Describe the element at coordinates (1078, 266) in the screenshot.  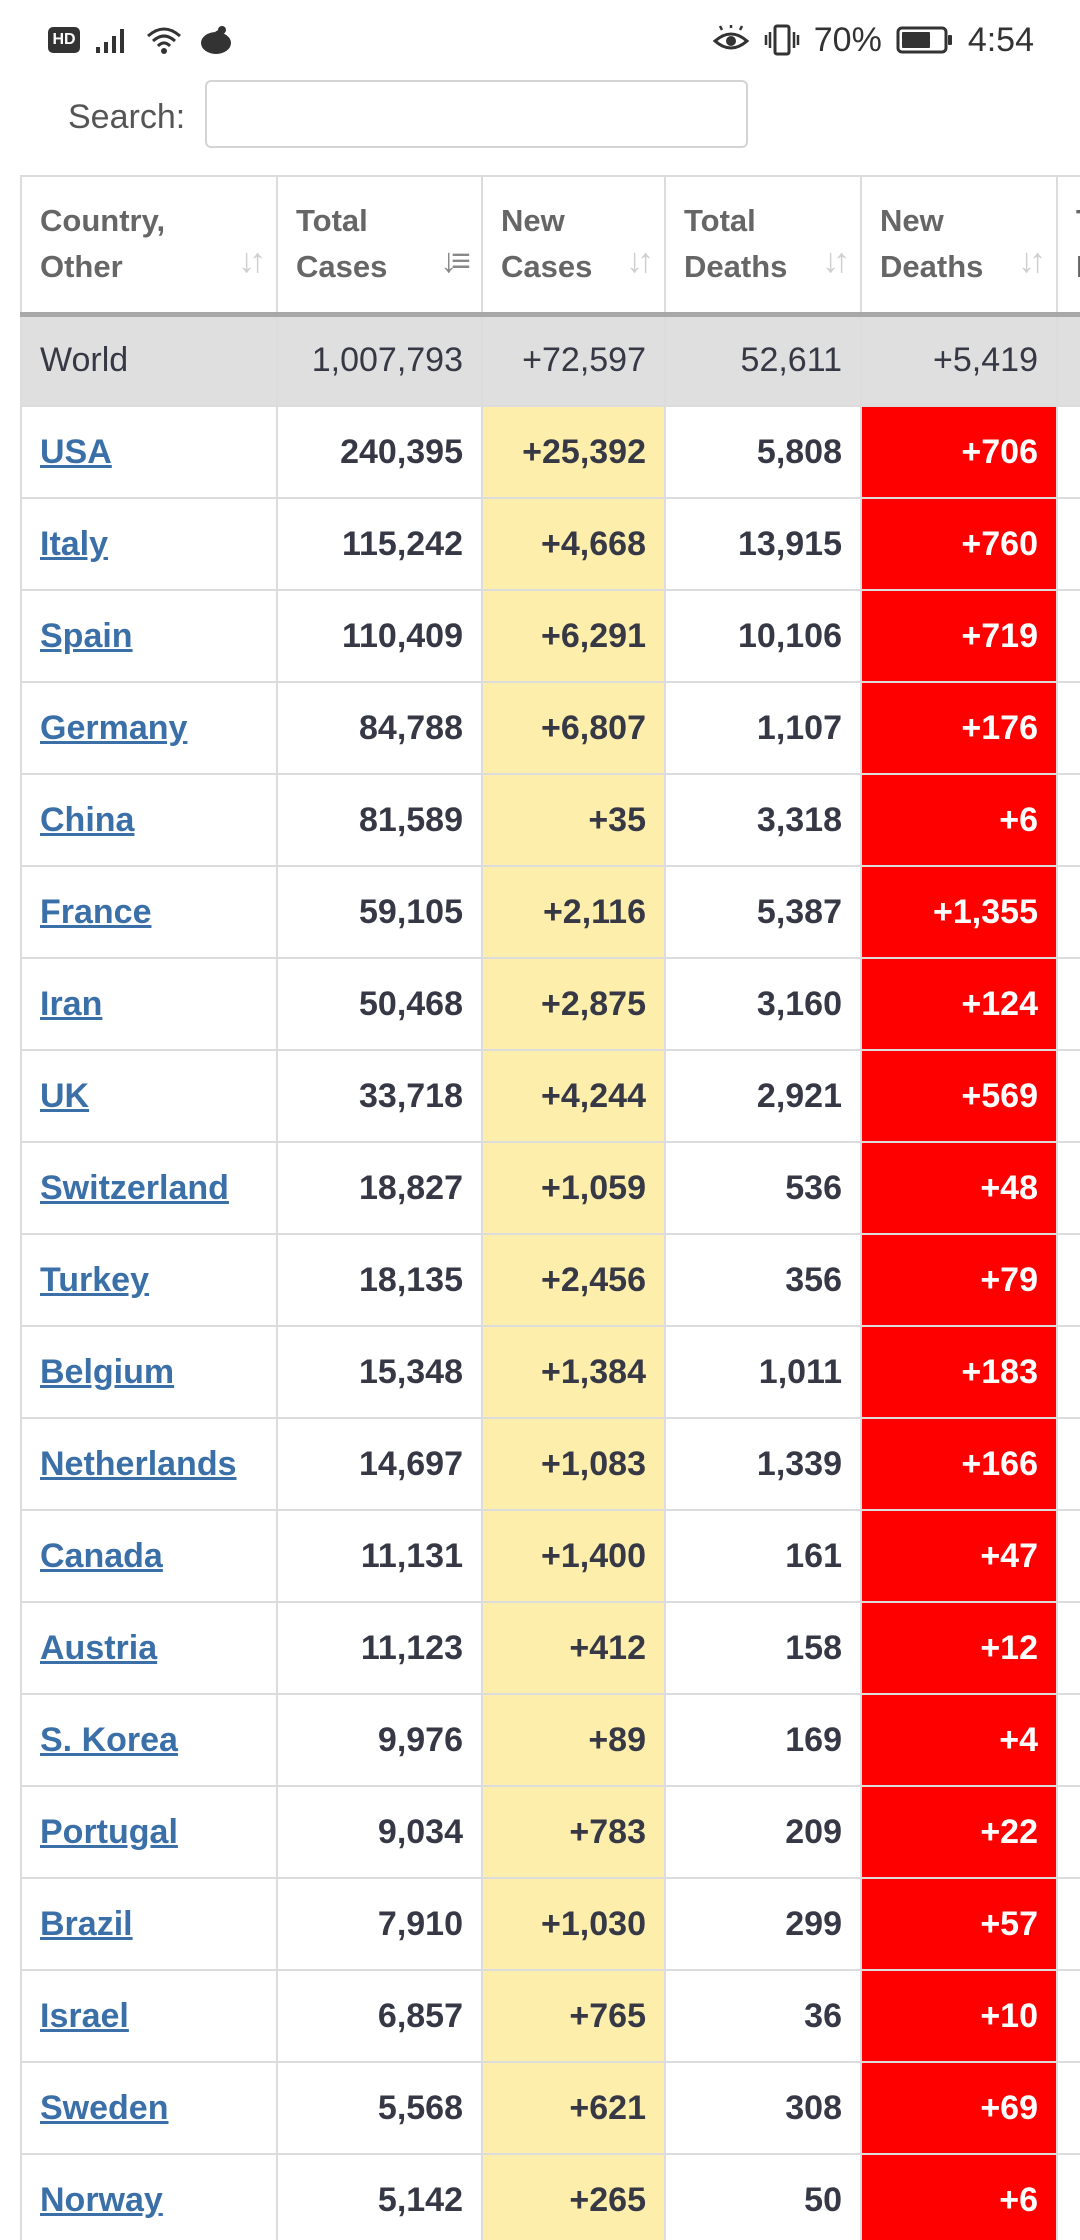
I see `column-header-line2: R` at that location.